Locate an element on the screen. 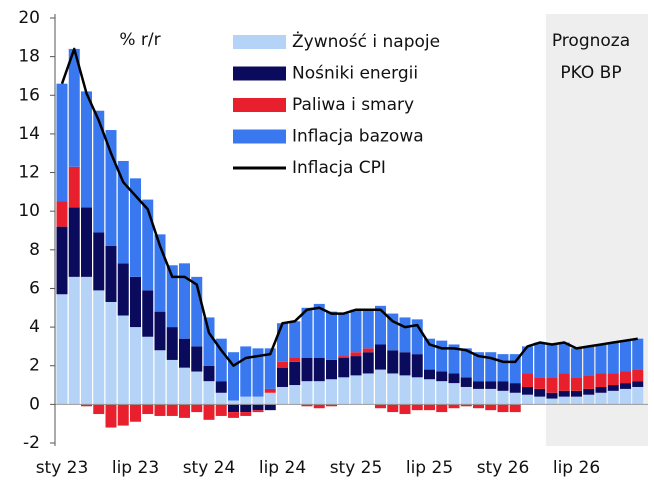  x-tick-label: sty 23 is located at coordinates (62, 468).